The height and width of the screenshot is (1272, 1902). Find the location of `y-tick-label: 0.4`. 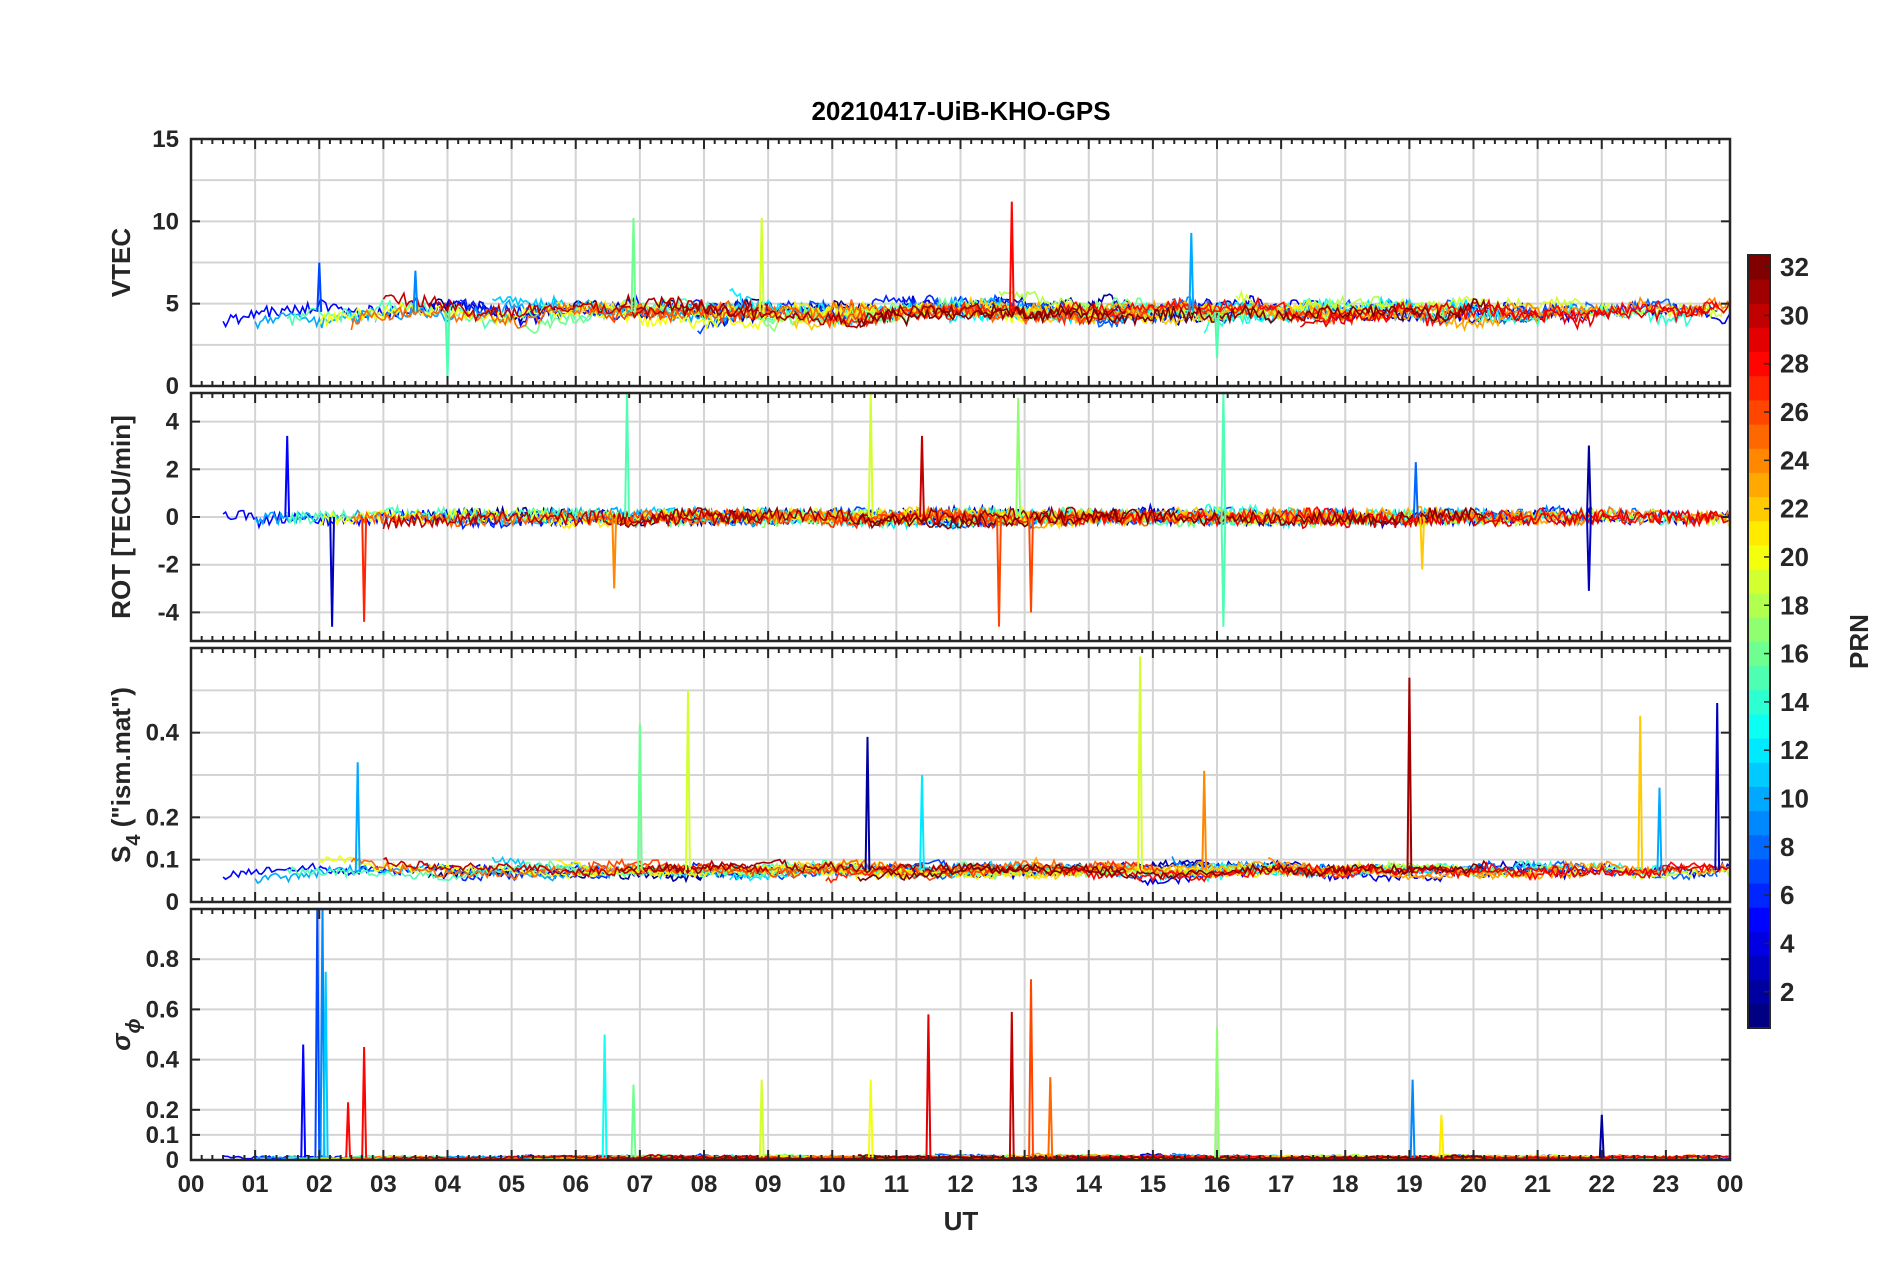

y-tick-label: 0.4 is located at coordinates (163, 1060).